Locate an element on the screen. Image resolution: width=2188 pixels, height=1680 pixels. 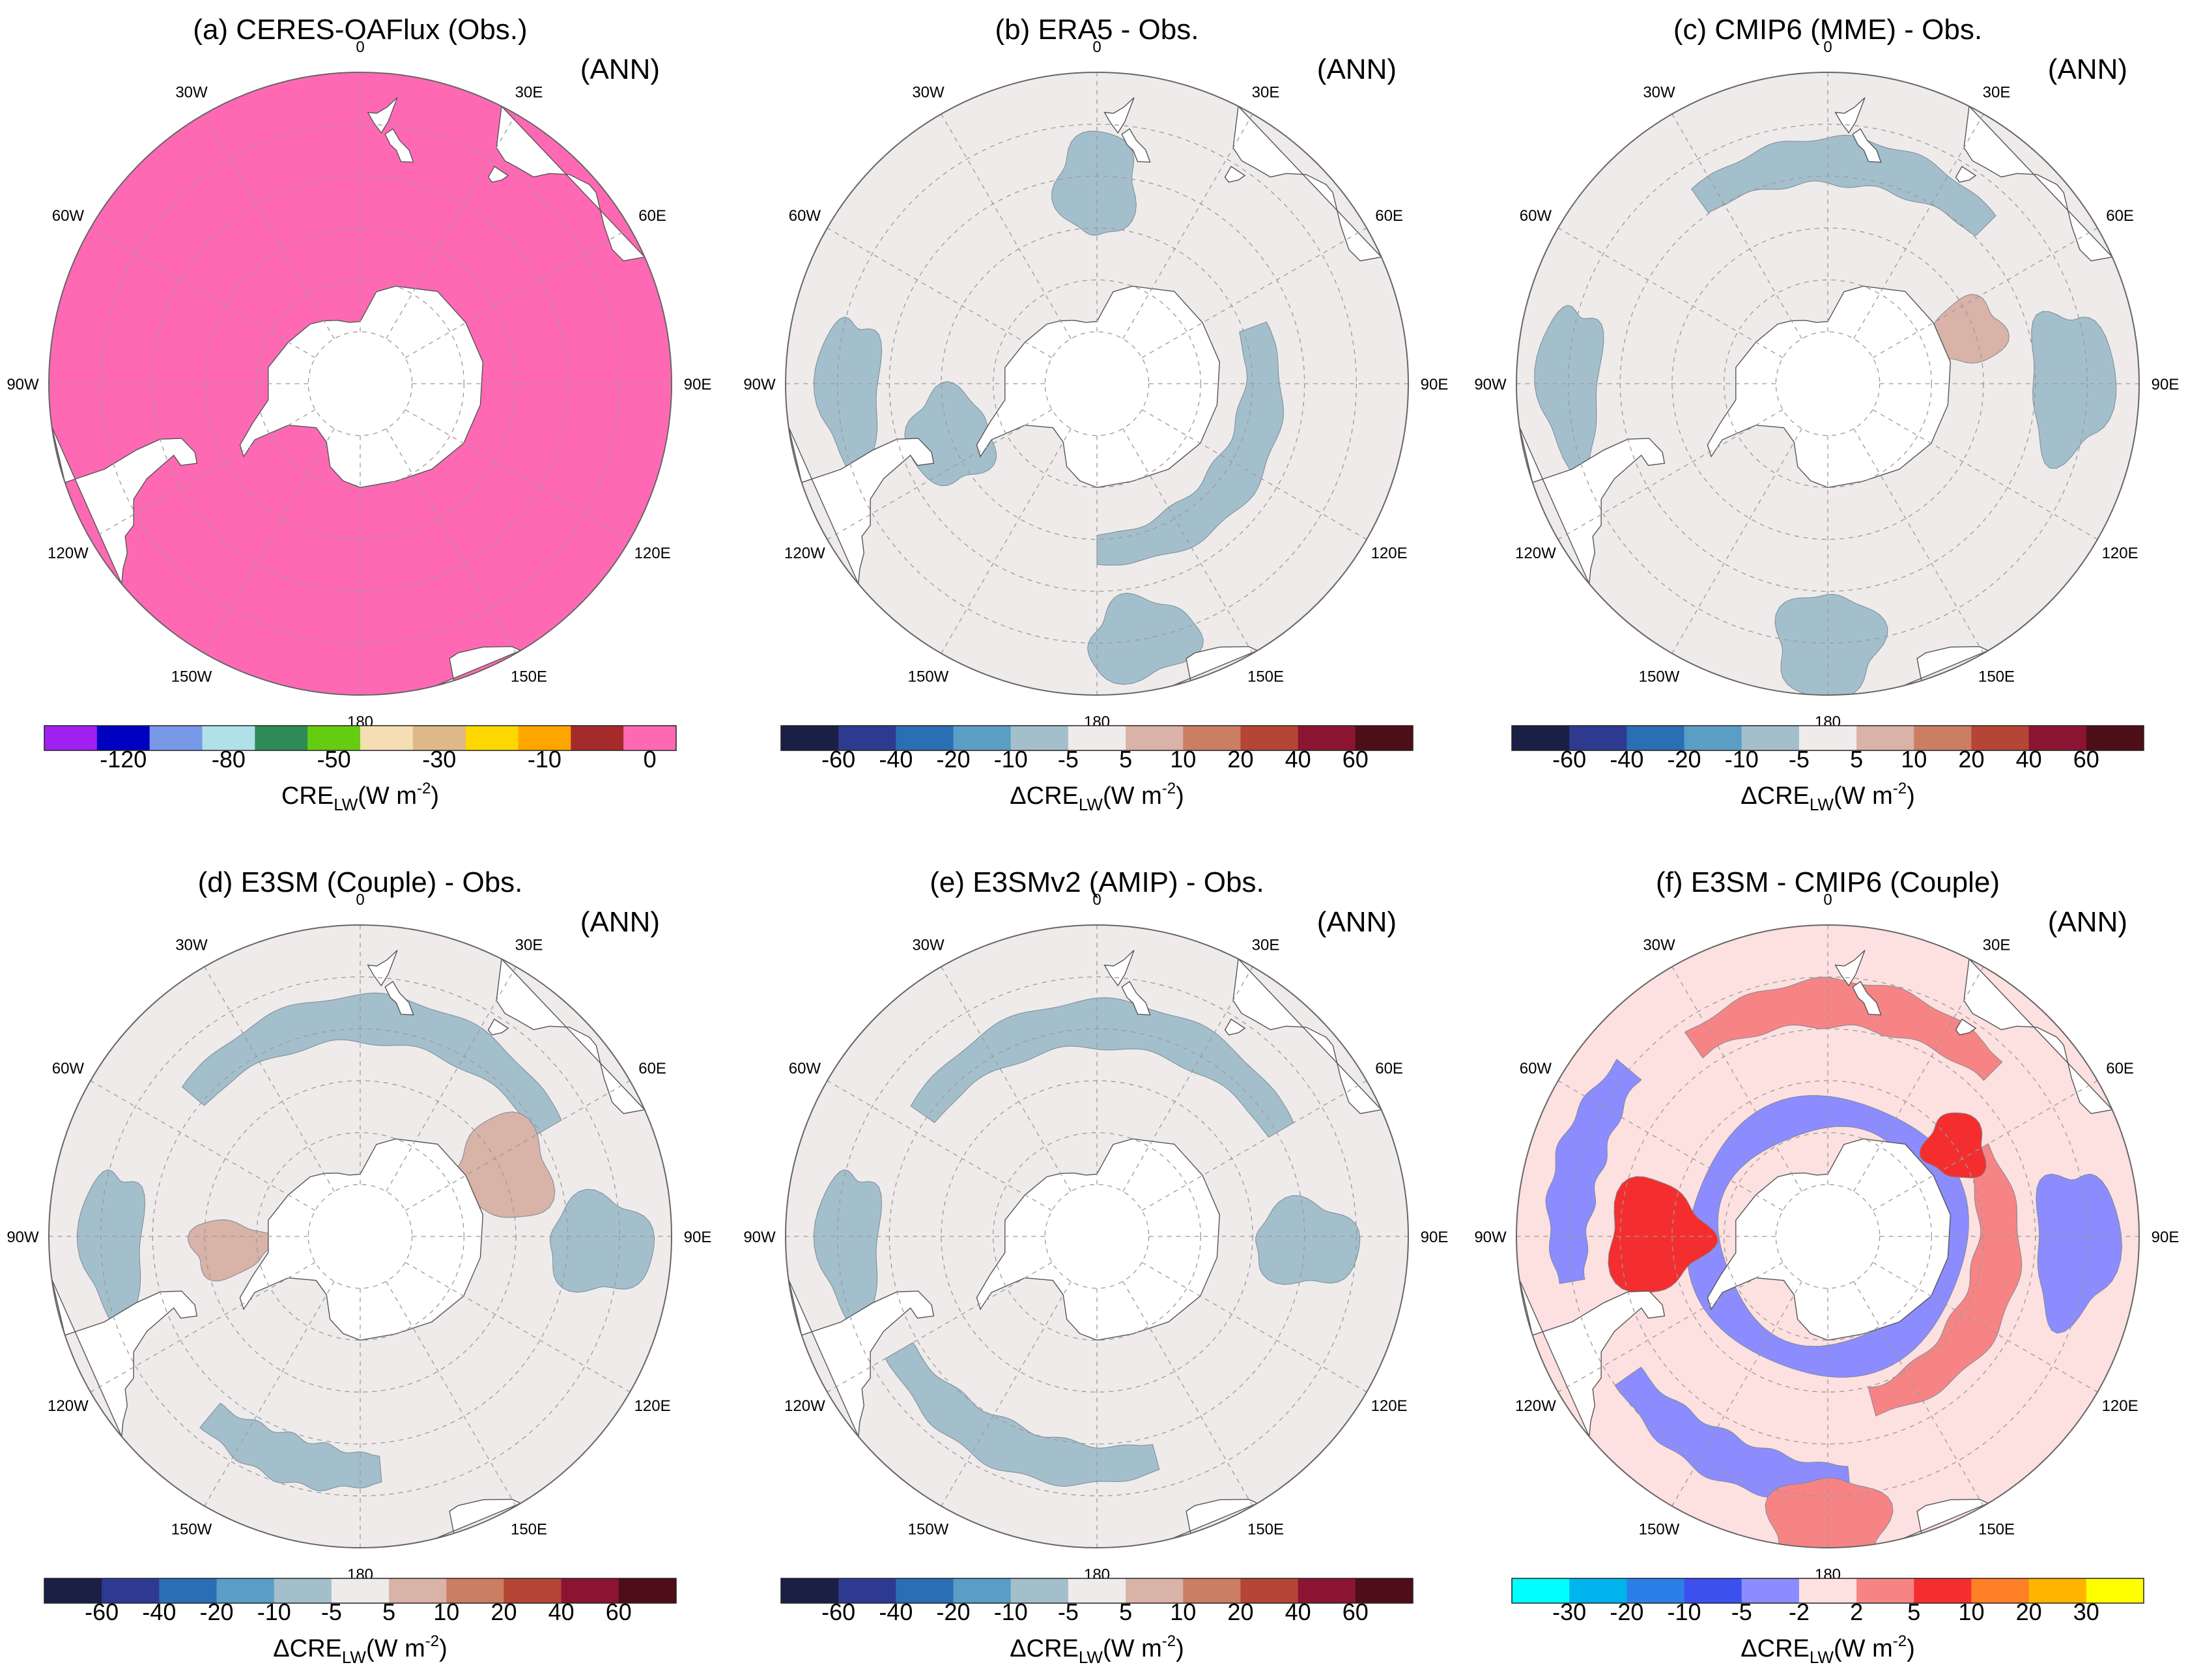
colorbar-title: ΔCRELW(W m-2) is located at coordinates (360, 1649).